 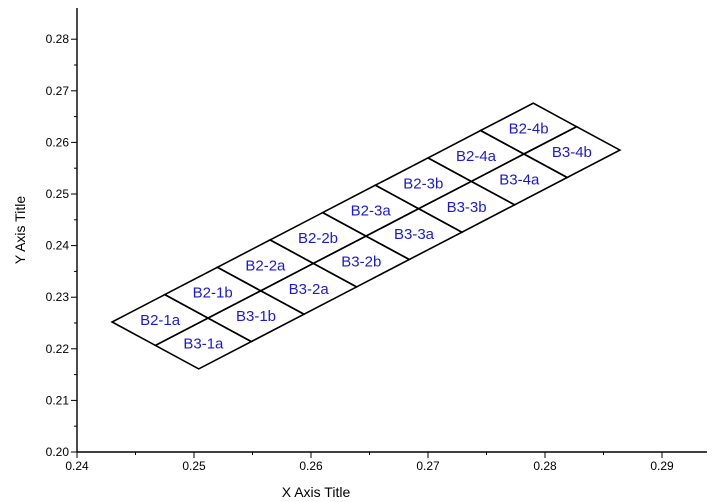 What do you see at coordinates (309, 289) in the screenshot?
I see `cell-label: B3-2a` at bounding box center [309, 289].